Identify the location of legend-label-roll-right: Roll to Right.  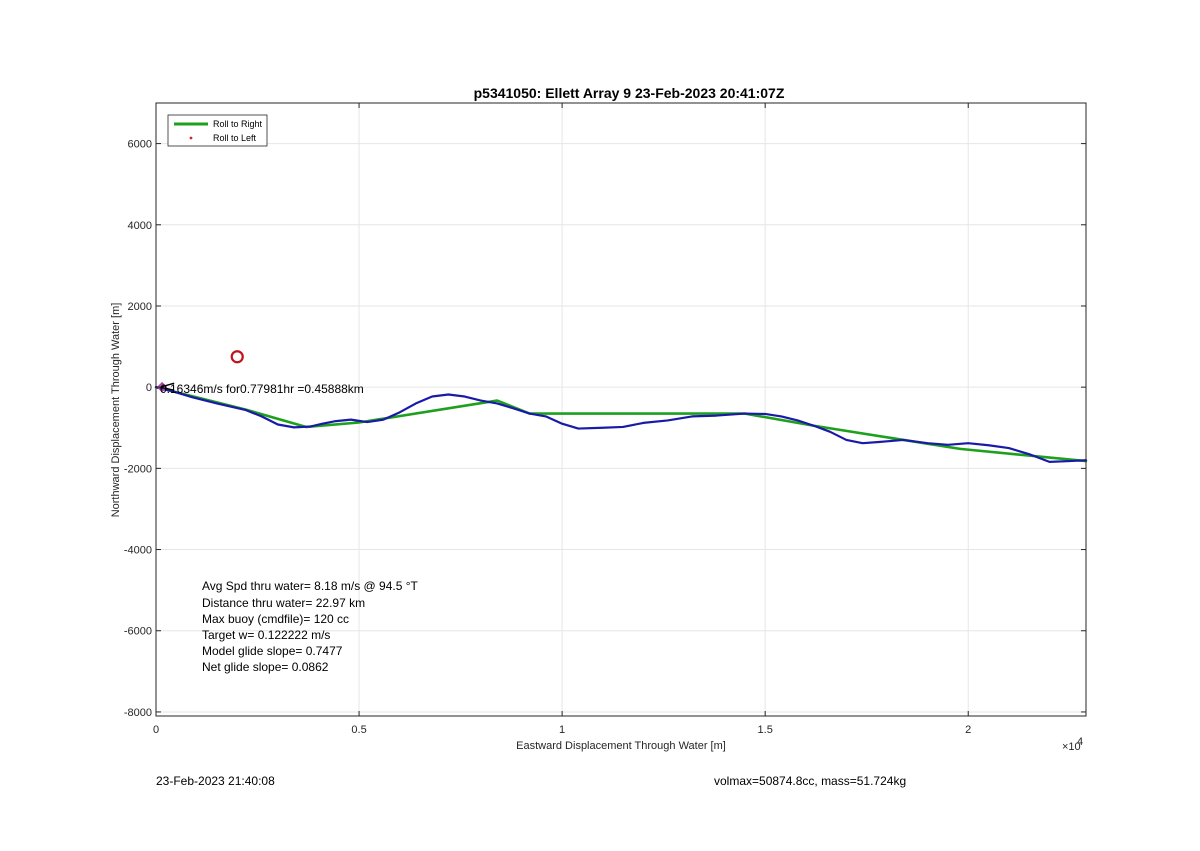
(238, 124).